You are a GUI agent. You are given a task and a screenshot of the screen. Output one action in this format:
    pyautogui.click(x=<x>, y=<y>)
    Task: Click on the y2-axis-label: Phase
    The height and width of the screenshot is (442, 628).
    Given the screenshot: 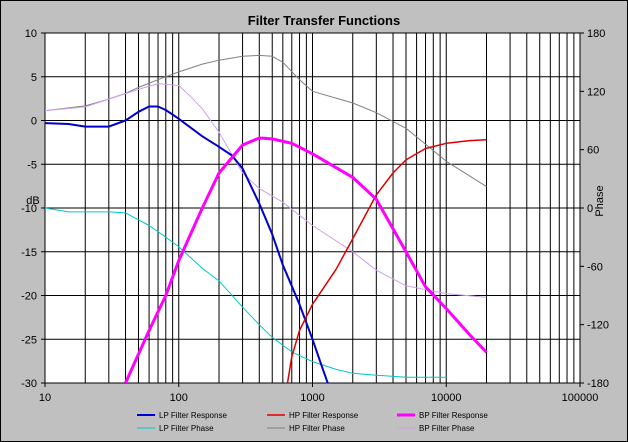 What is the action you would take?
    pyautogui.click(x=600, y=200)
    